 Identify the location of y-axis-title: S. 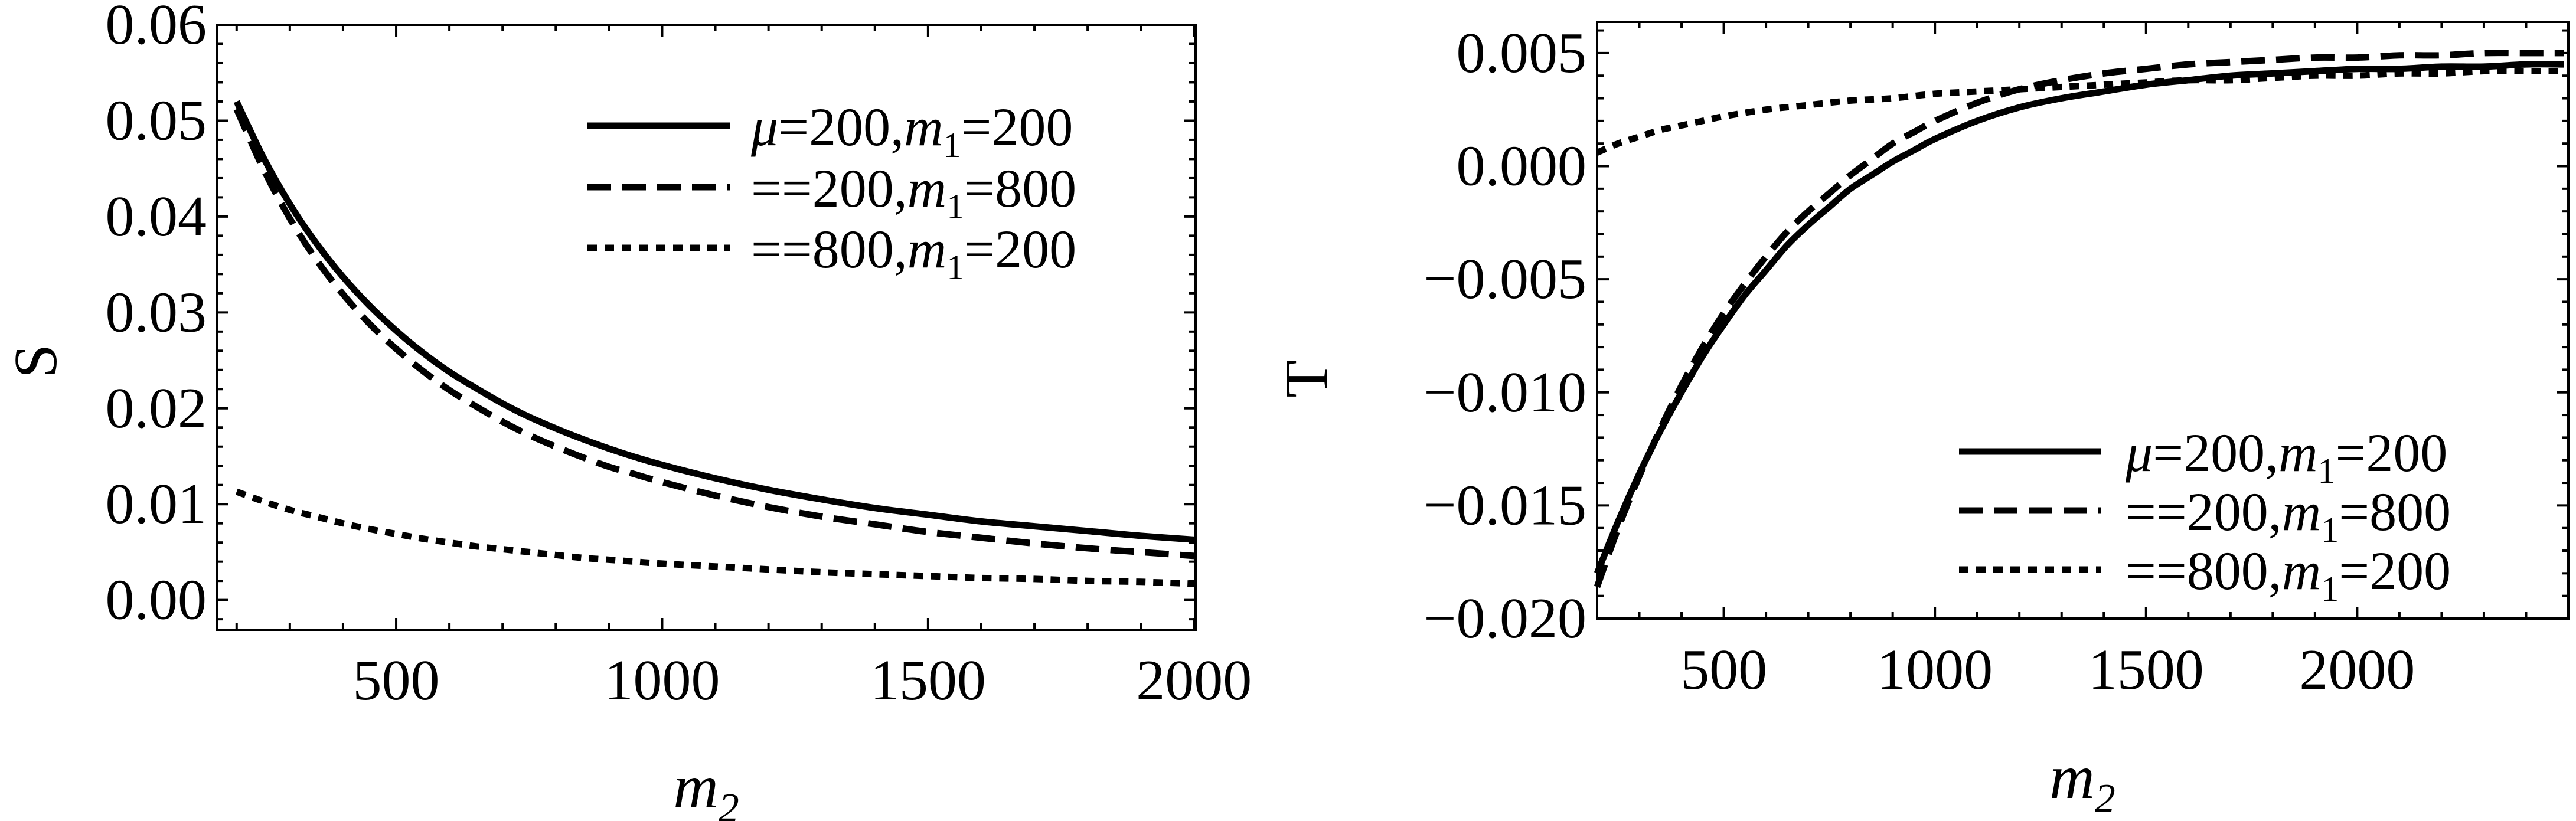
(36, 361).